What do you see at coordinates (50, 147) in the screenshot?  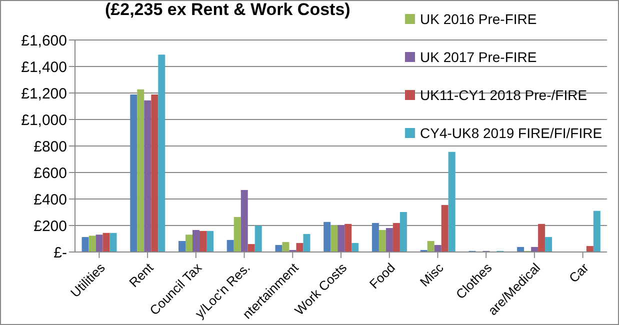 I see `y-tick-label: £800` at bounding box center [50, 147].